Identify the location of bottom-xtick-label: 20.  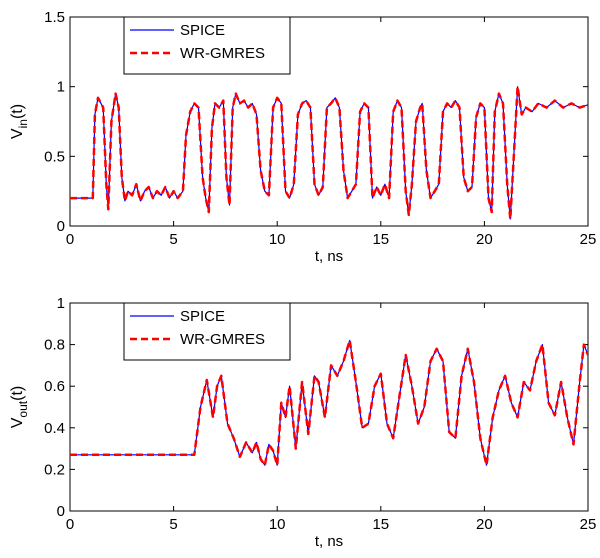
(484, 524).